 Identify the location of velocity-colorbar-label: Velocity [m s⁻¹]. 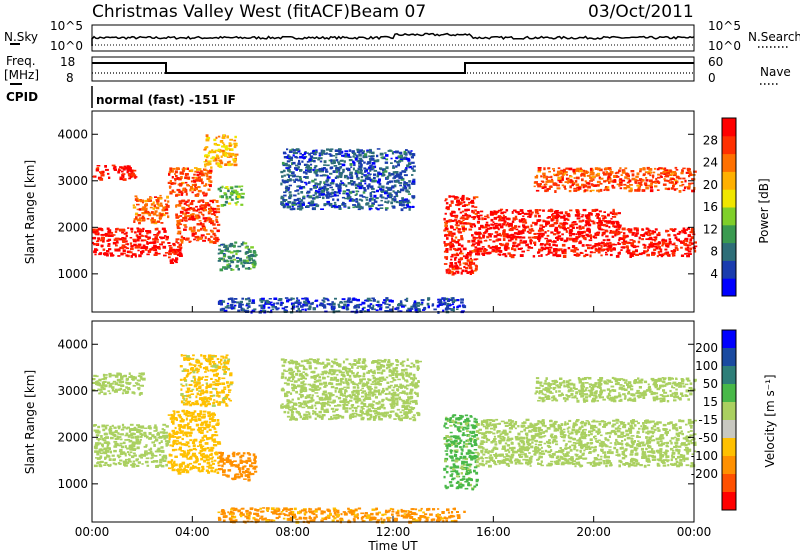
(770, 420).